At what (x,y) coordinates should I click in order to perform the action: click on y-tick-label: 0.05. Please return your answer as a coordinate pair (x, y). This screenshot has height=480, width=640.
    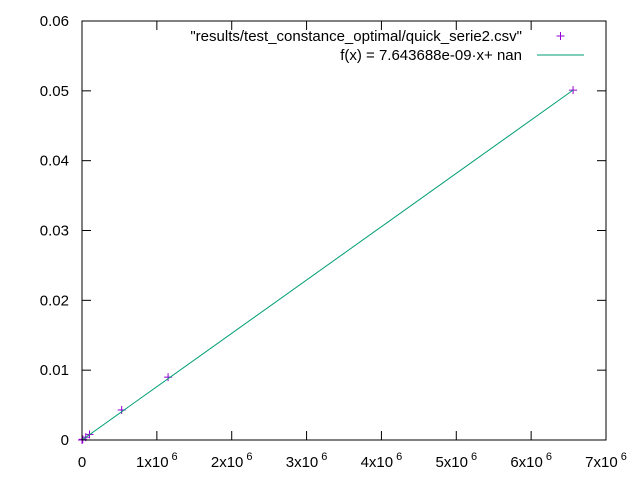
    Looking at the image, I should click on (54, 91).